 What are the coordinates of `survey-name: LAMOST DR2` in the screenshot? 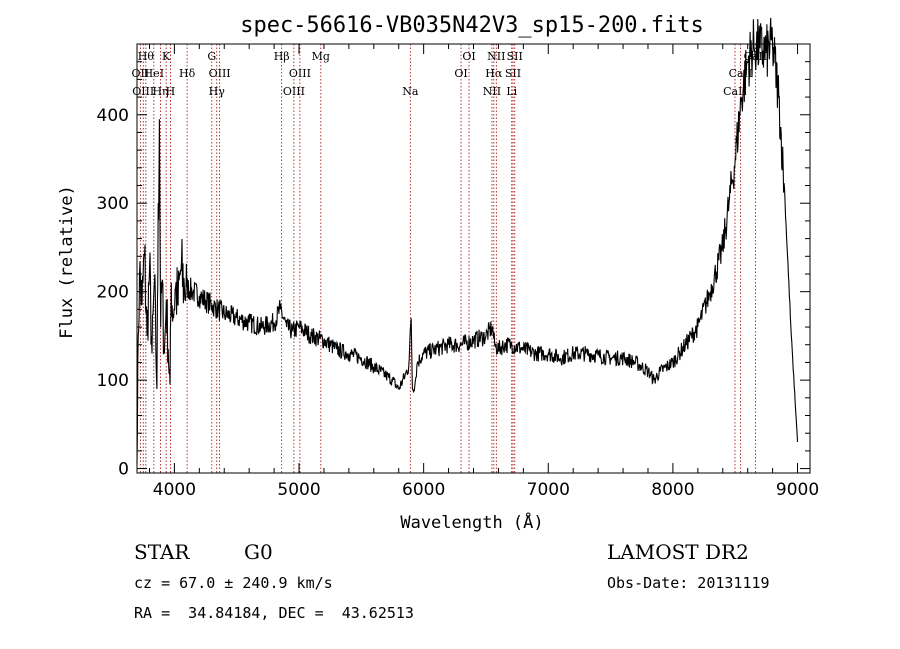 It's located at (678, 552).